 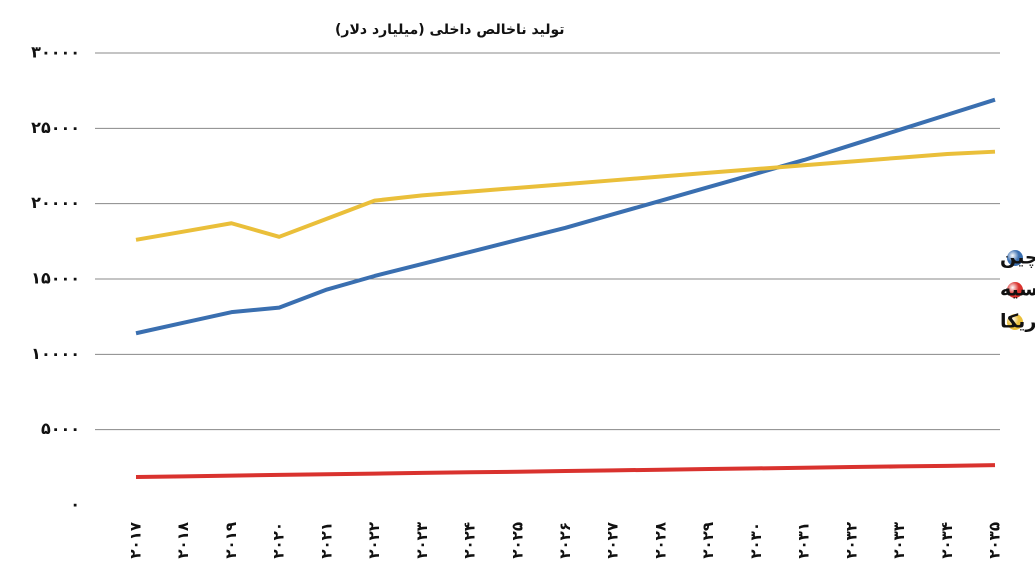 I want to click on y-tick-label: ۱۵۰۰۰, so click(x=55, y=278).